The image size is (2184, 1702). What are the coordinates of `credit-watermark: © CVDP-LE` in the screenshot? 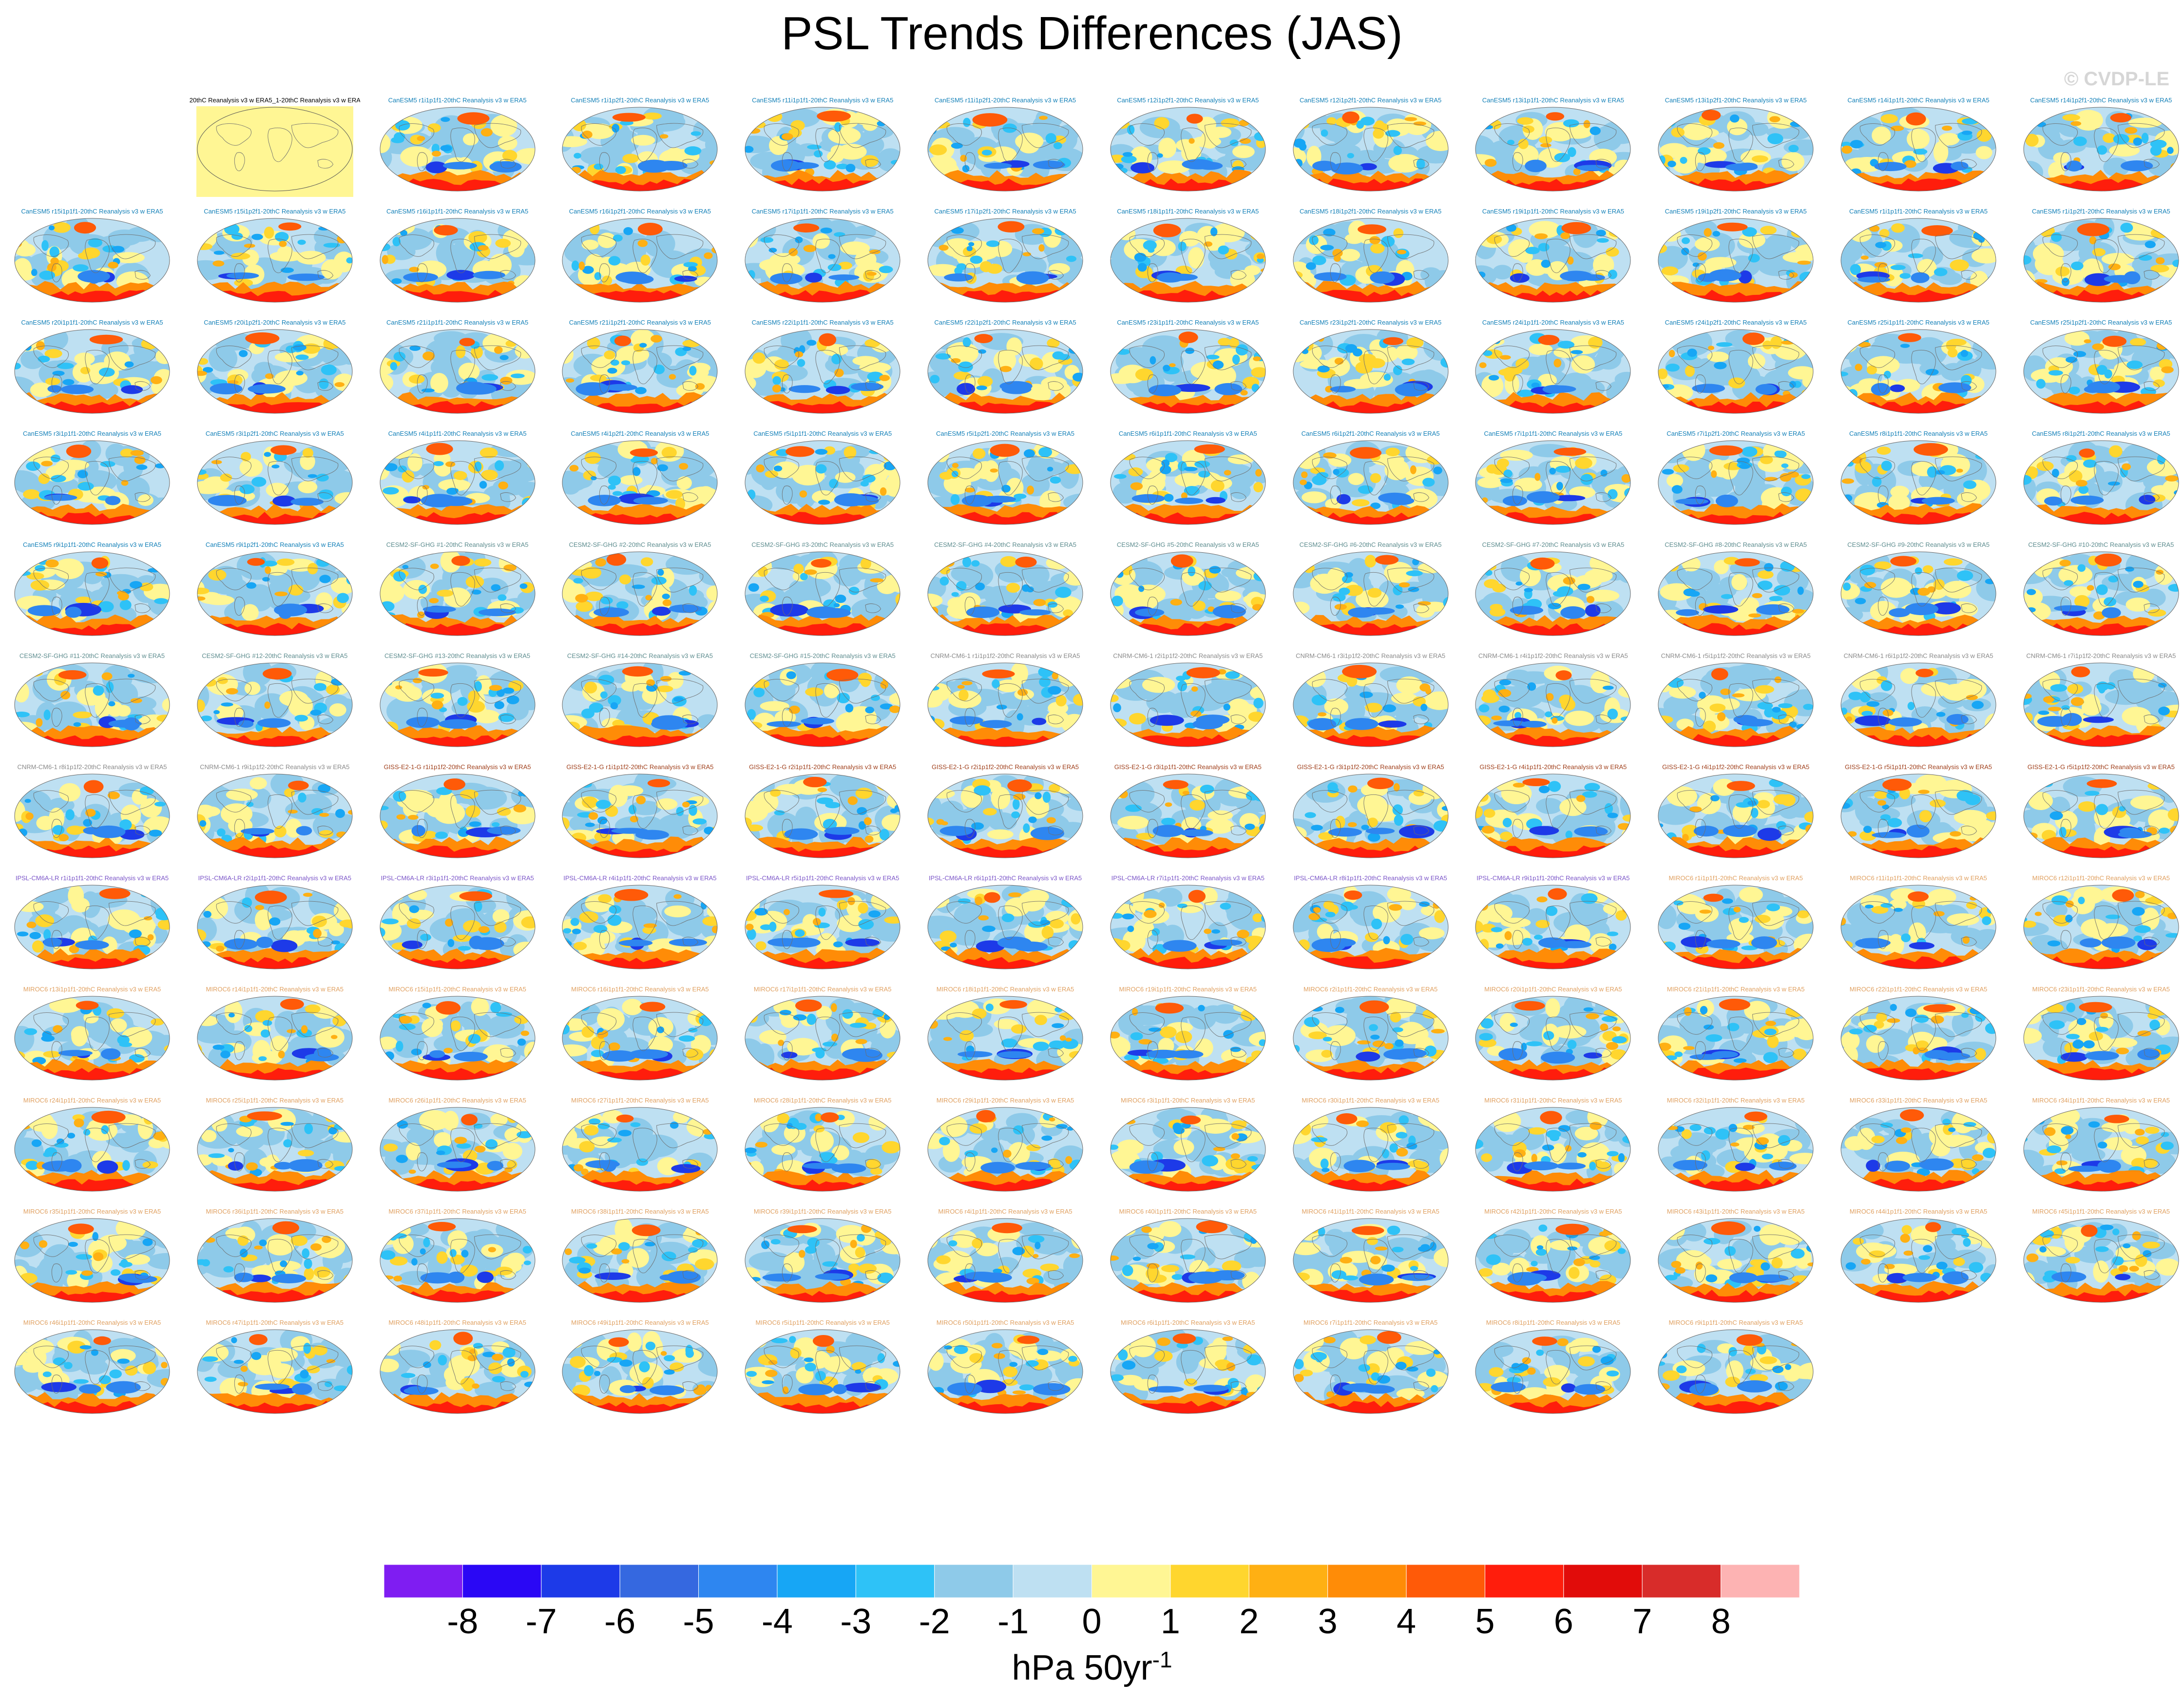 It's located at (2116, 79).